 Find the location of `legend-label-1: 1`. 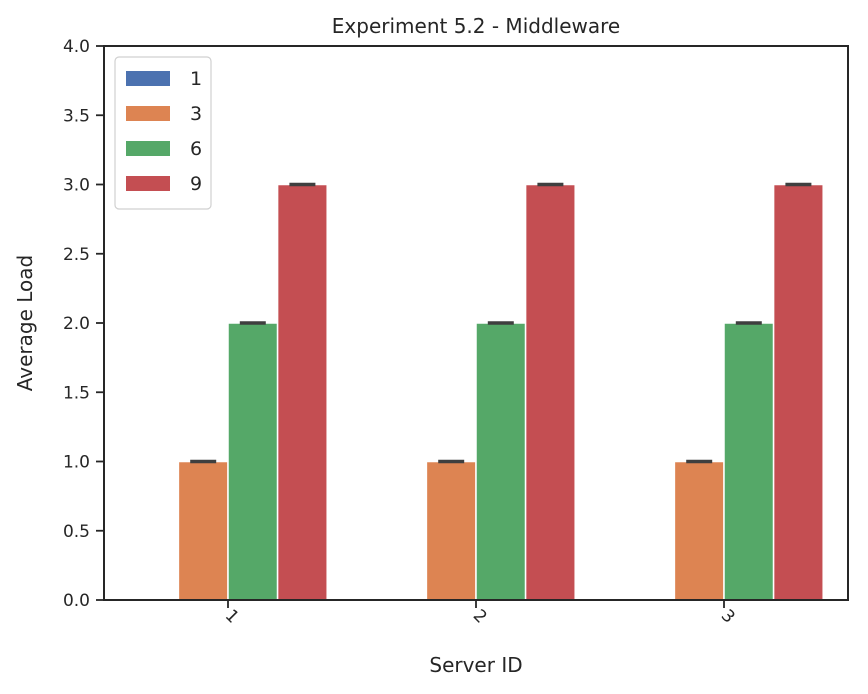

legend-label-1: 1 is located at coordinates (196, 79).